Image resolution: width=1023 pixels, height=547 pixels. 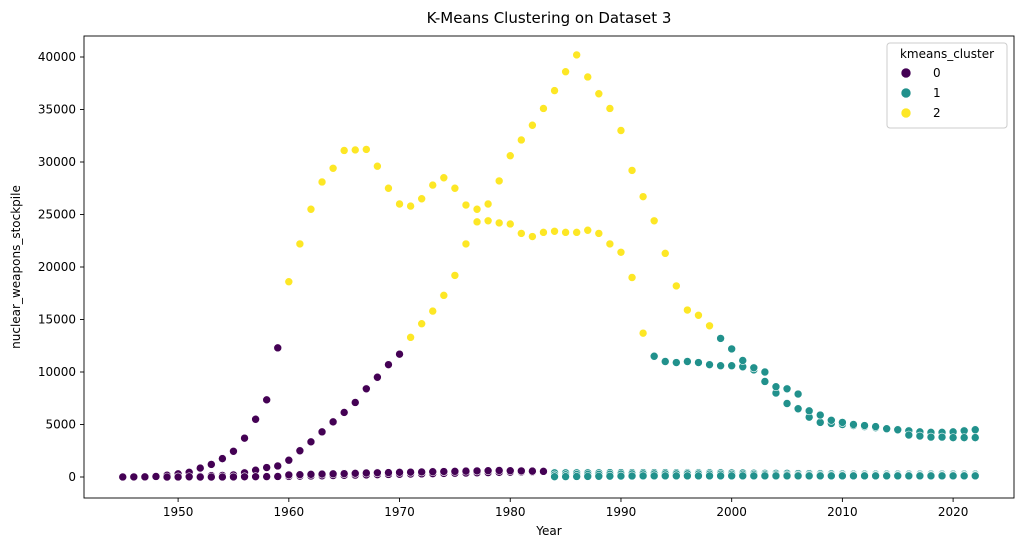 I want to click on chart-title: K-Means Clustering on Dataset 3, so click(x=549, y=18).